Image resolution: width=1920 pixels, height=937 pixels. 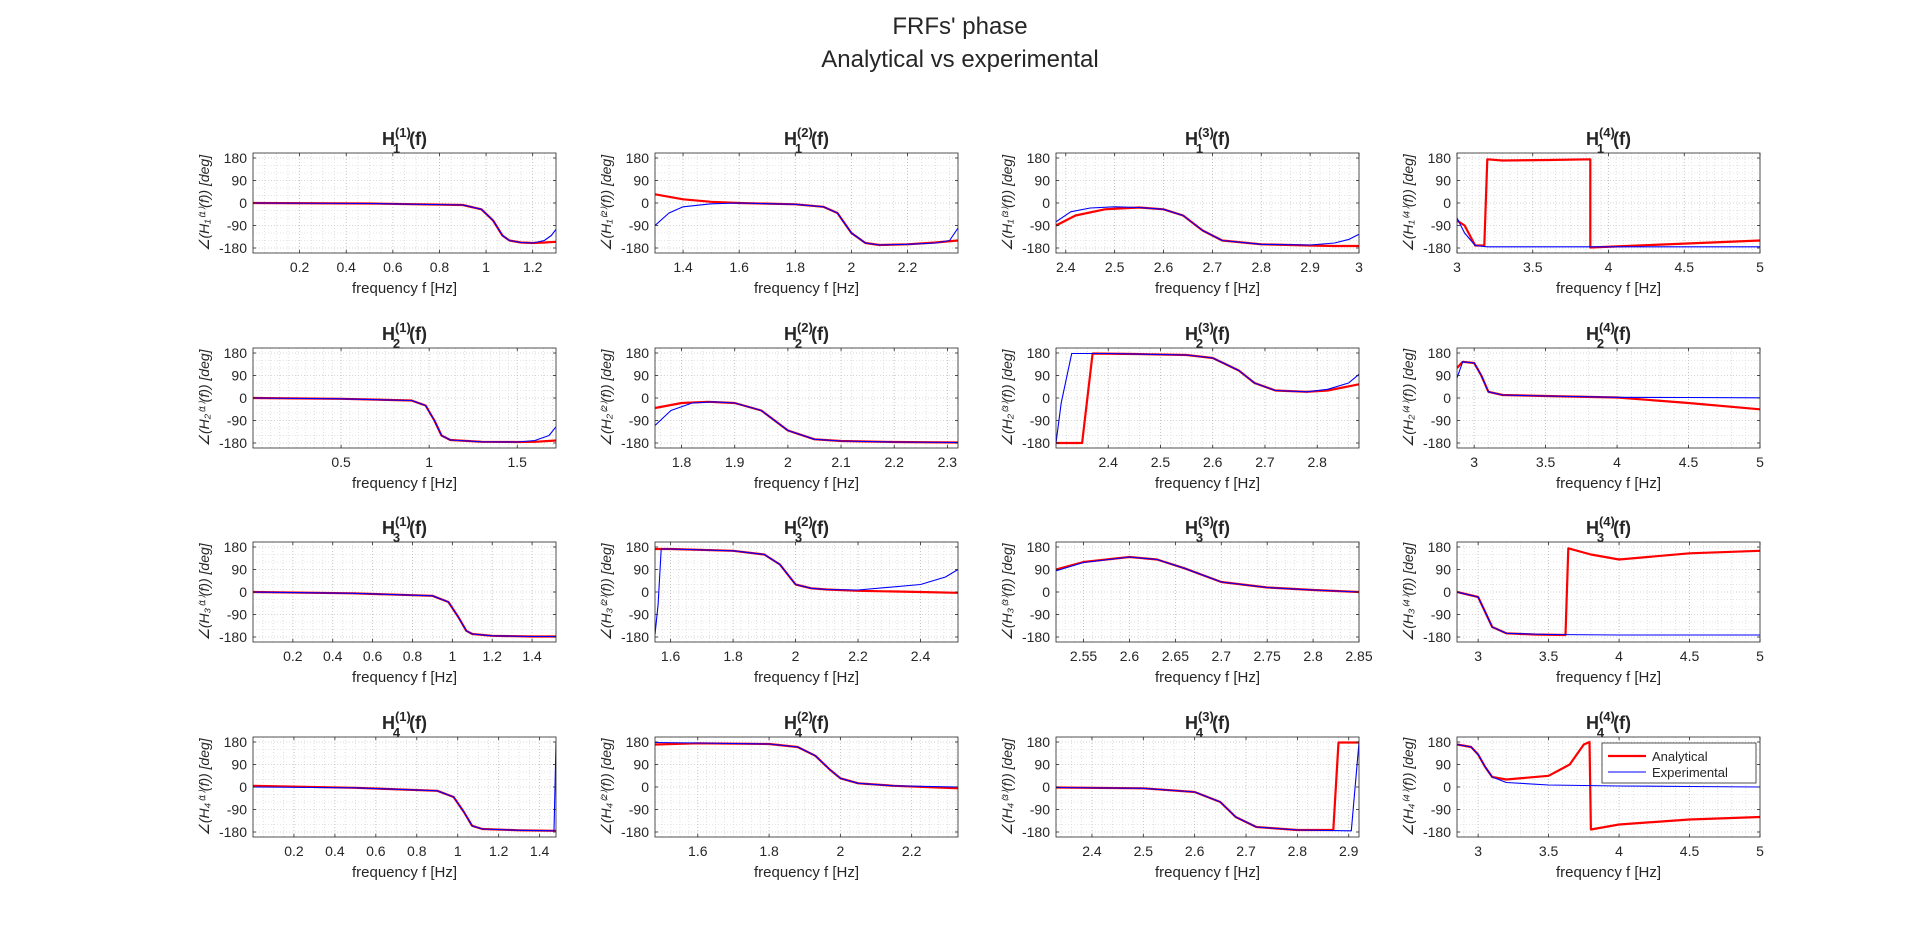 What do you see at coordinates (1161, 462) in the screenshot?
I see `x-tick-label: 2.5` at bounding box center [1161, 462].